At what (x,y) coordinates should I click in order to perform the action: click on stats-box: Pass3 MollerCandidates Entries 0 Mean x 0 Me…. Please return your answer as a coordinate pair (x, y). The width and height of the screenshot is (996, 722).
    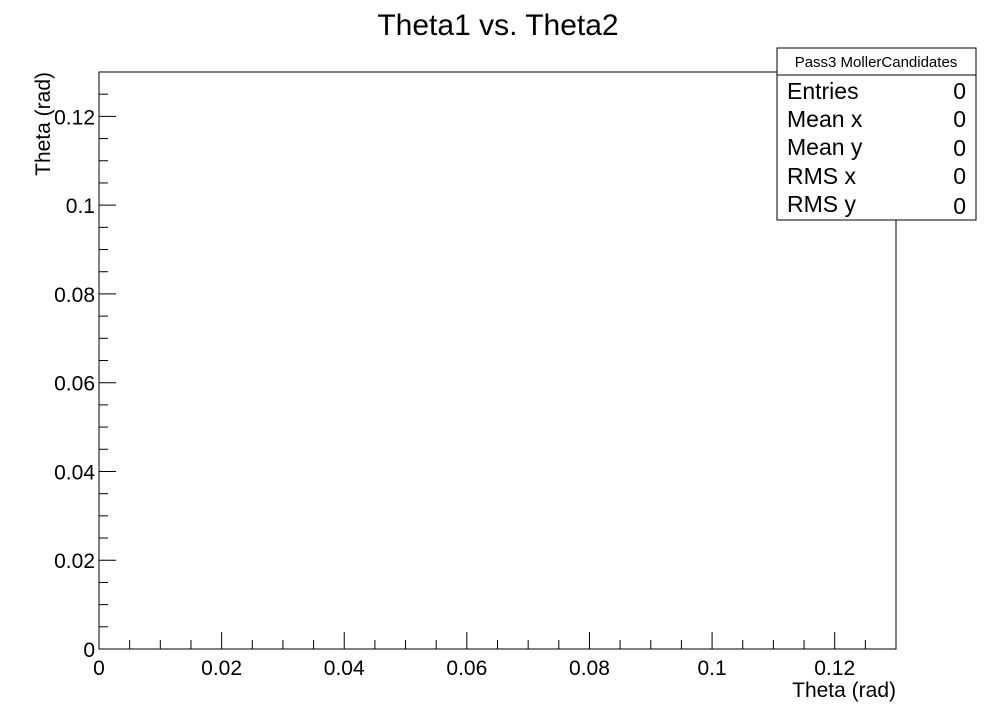
    Looking at the image, I should click on (876, 134).